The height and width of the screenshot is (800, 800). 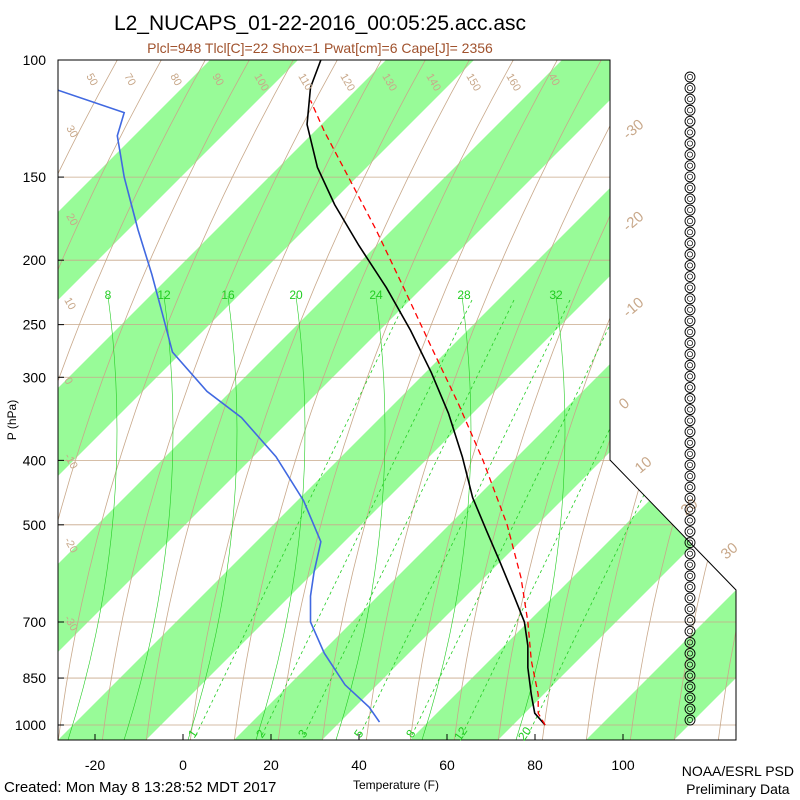 I want to click on isotherm-label: 30, so click(x=730, y=551).